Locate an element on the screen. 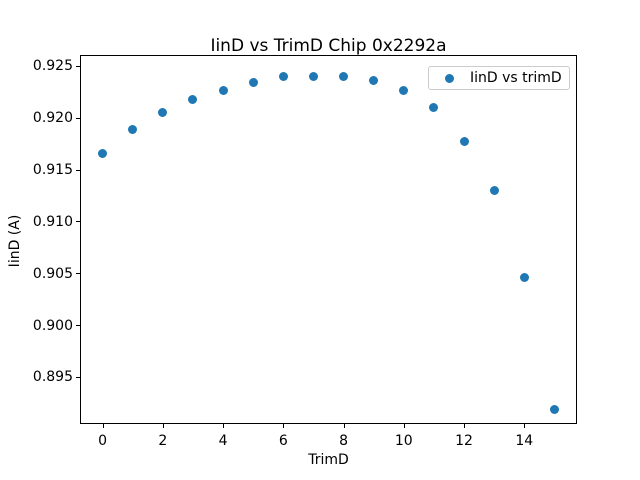  x-tick-label: 4 is located at coordinates (223, 441).